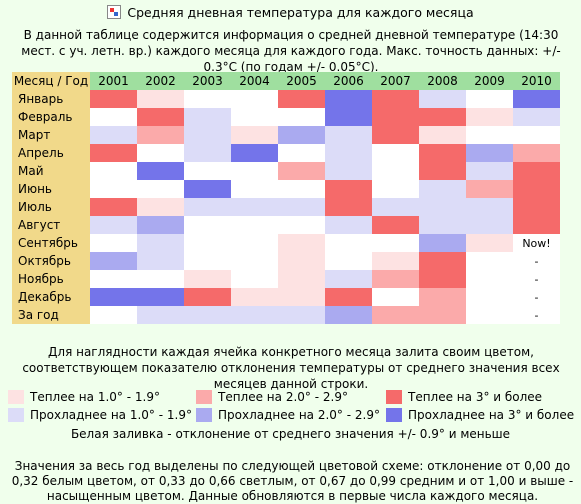 The height and width of the screenshot is (504, 581). I want to click on legend-cool-3: Прохладнее на 3° и более, so click(480, 415).